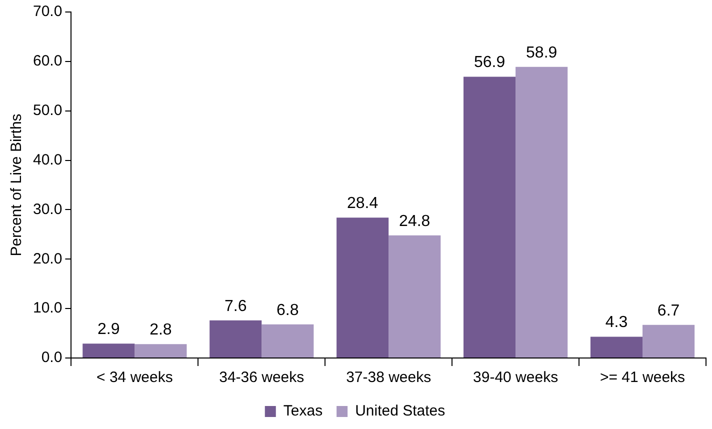  Describe the element at coordinates (47, 61) in the screenshot. I see `y-tick-label: 60.0` at that location.